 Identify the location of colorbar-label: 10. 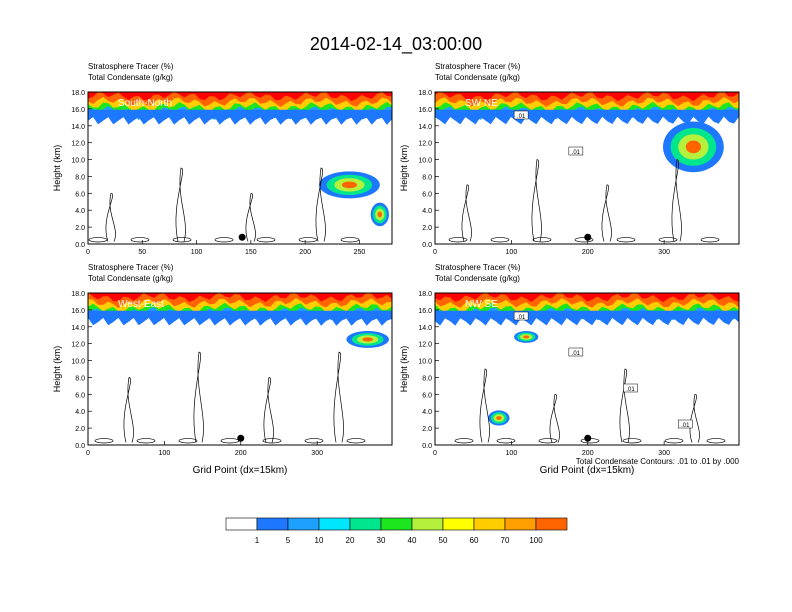
(319, 540).